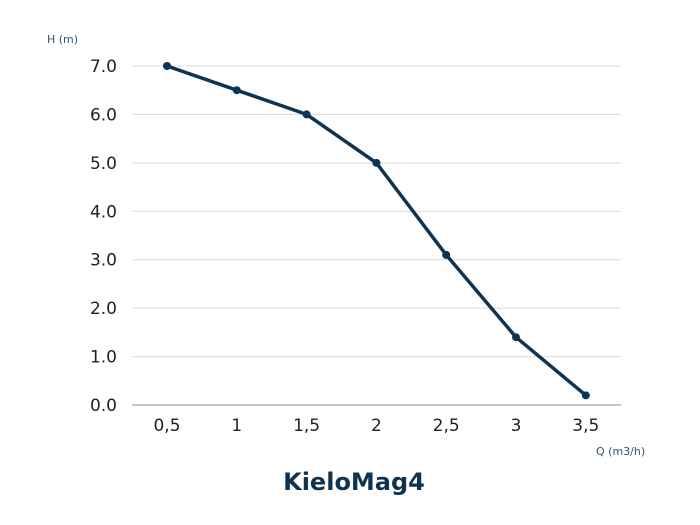  I want to click on y-tick-label: 5.0, so click(103, 164).